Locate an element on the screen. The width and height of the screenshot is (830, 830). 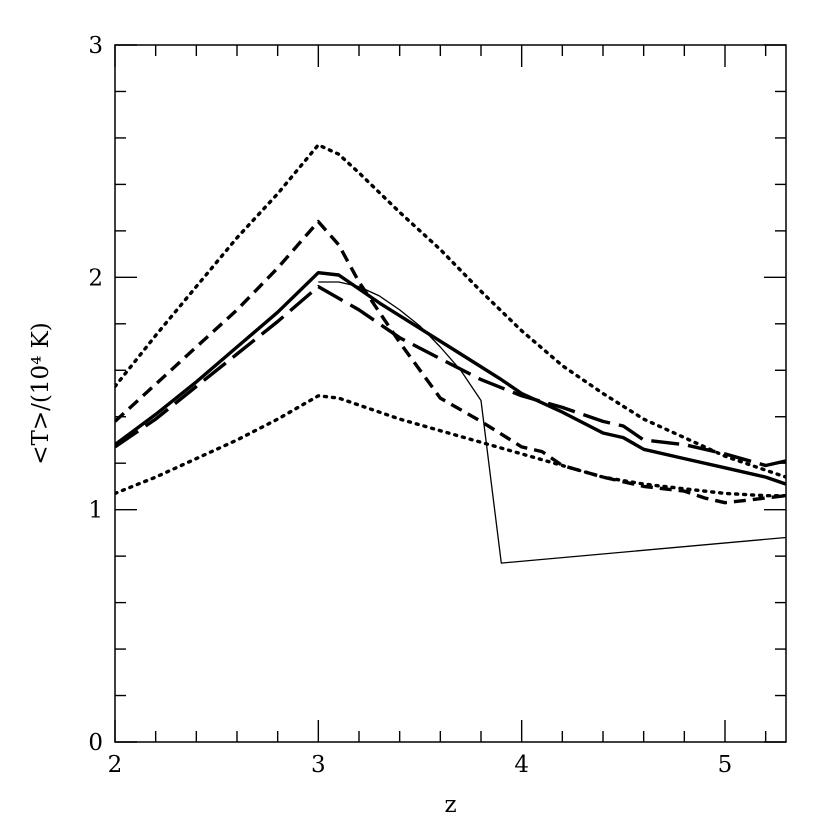
y-tick-label: 2 is located at coordinates (95, 278).